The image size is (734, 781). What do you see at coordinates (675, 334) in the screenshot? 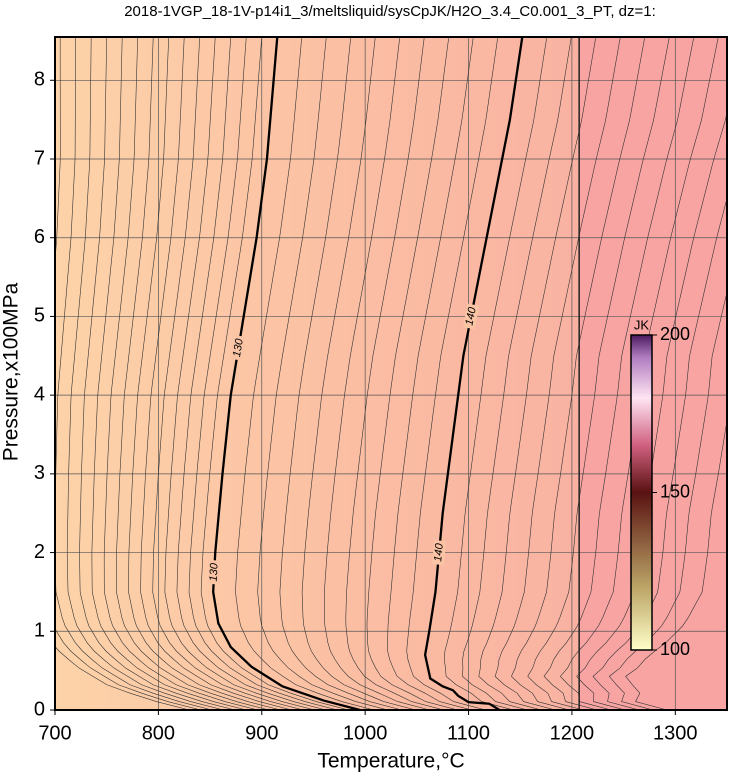
I see `colorbar-tick-label: 200` at bounding box center [675, 334].